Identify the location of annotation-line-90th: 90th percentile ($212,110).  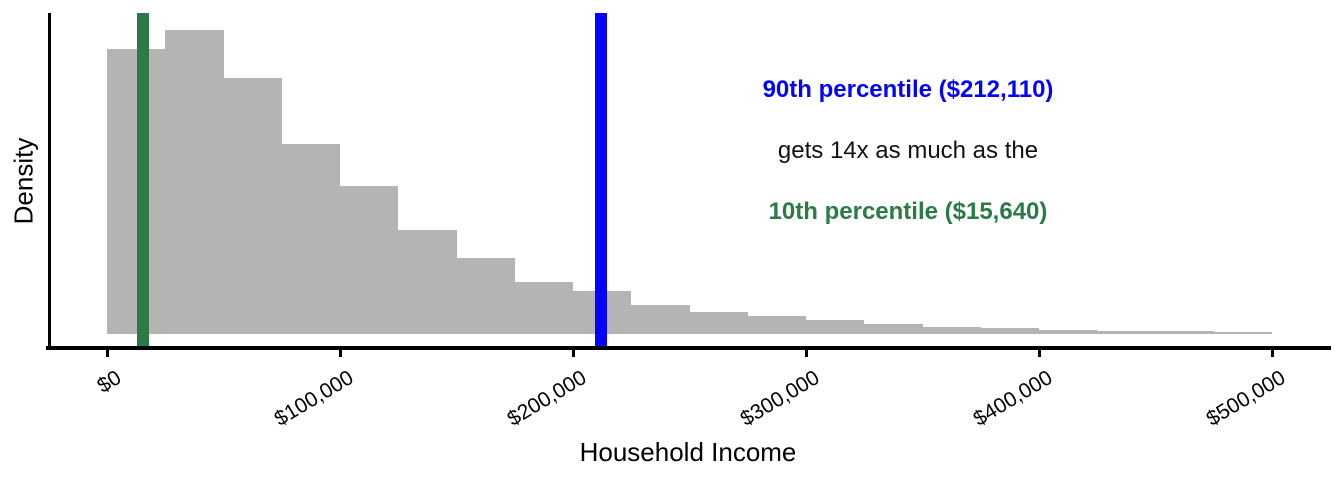
(908, 89).